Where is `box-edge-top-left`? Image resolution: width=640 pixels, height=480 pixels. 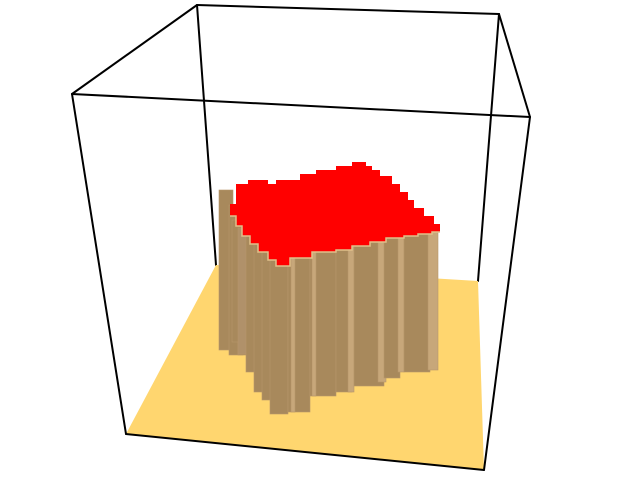
box-edge-top-left is located at coordinates (134, 49).